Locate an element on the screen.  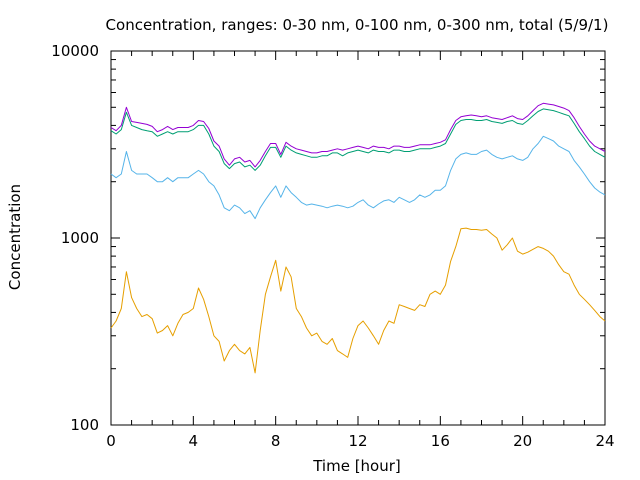
x-tick-label: 16 is located at coordinates (440, 441).